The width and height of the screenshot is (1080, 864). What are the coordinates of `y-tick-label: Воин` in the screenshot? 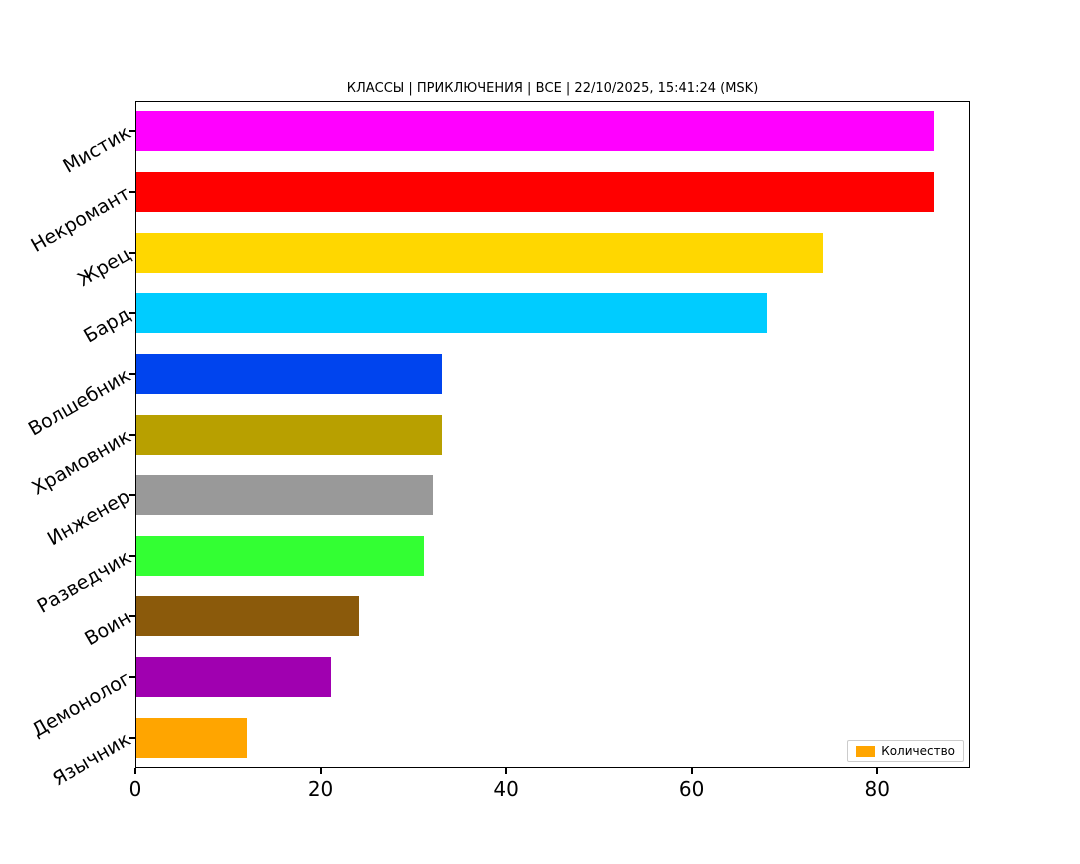 It's located at (107, 628).